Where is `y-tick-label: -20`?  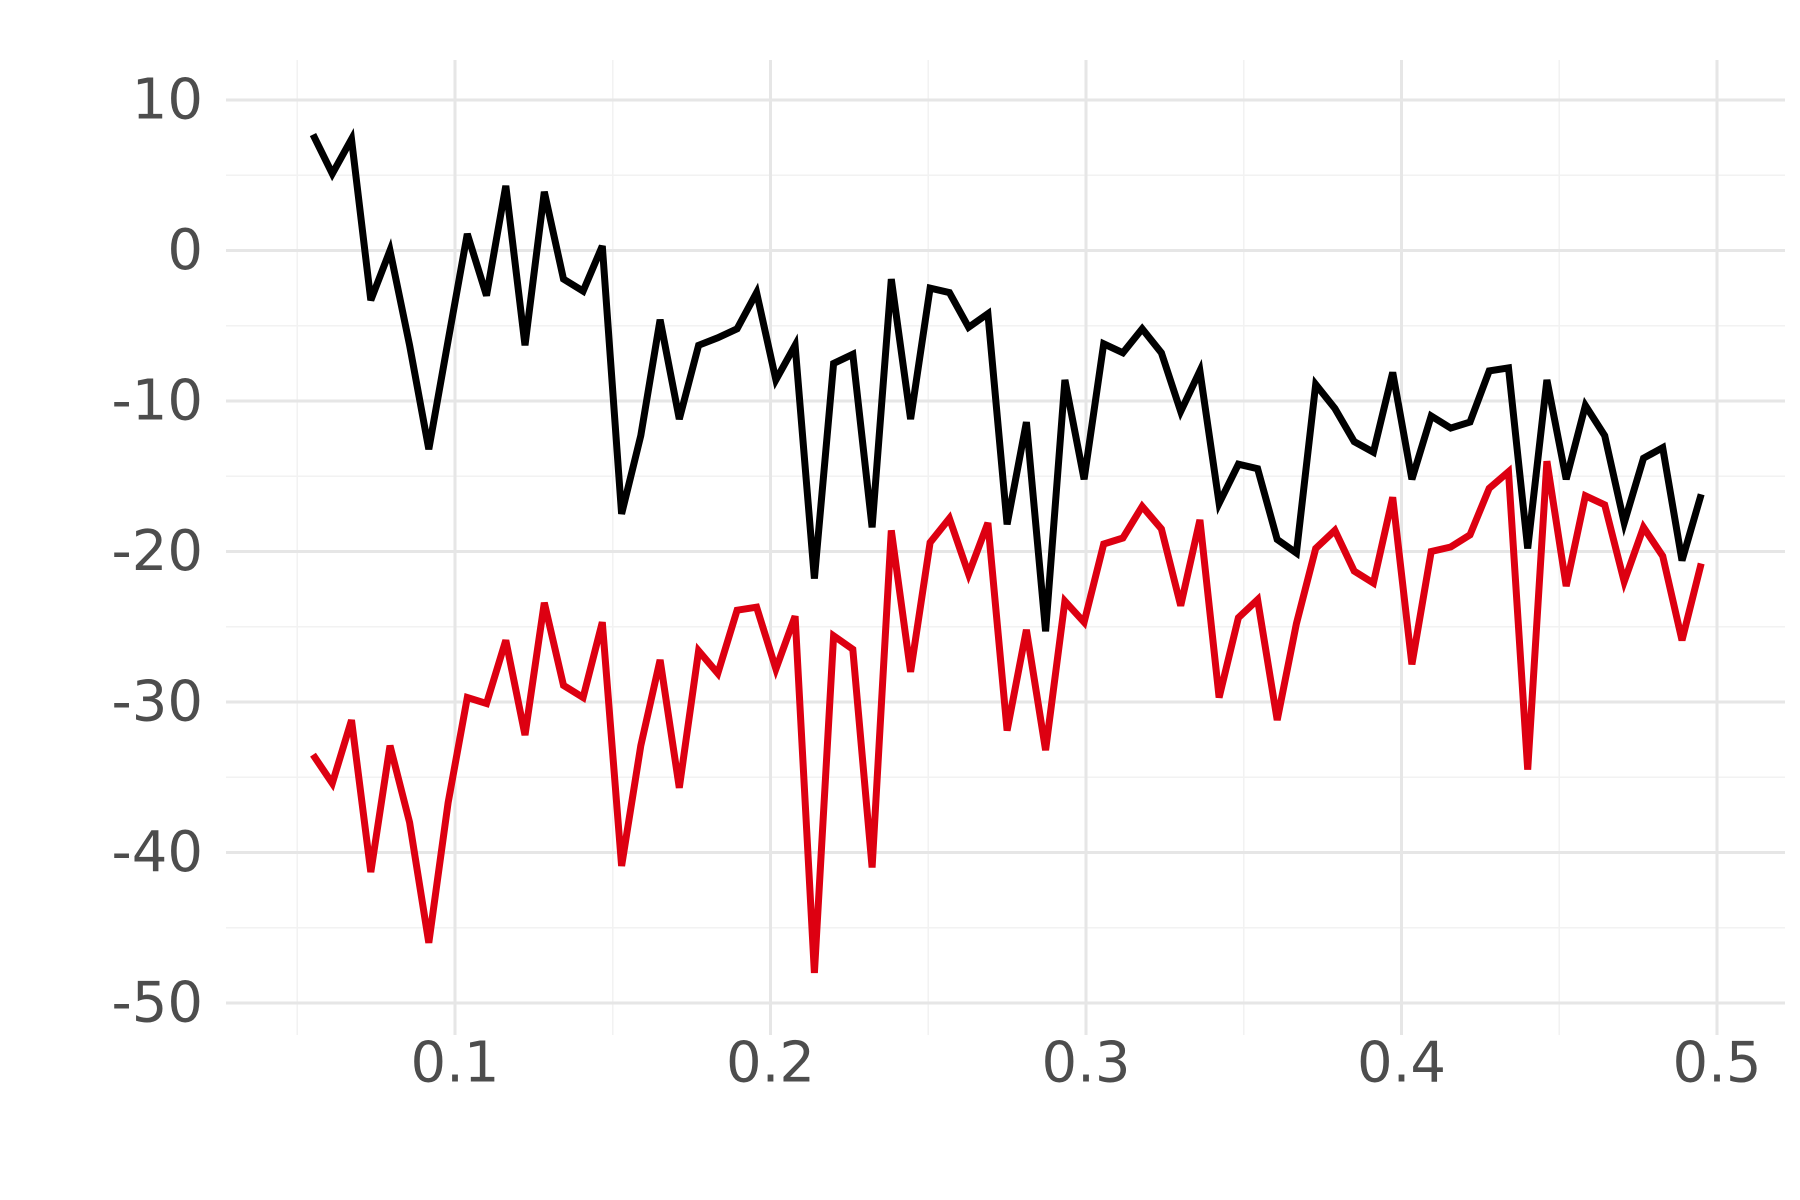
y-tick-label: -20 is located at coordinates (157, 551).